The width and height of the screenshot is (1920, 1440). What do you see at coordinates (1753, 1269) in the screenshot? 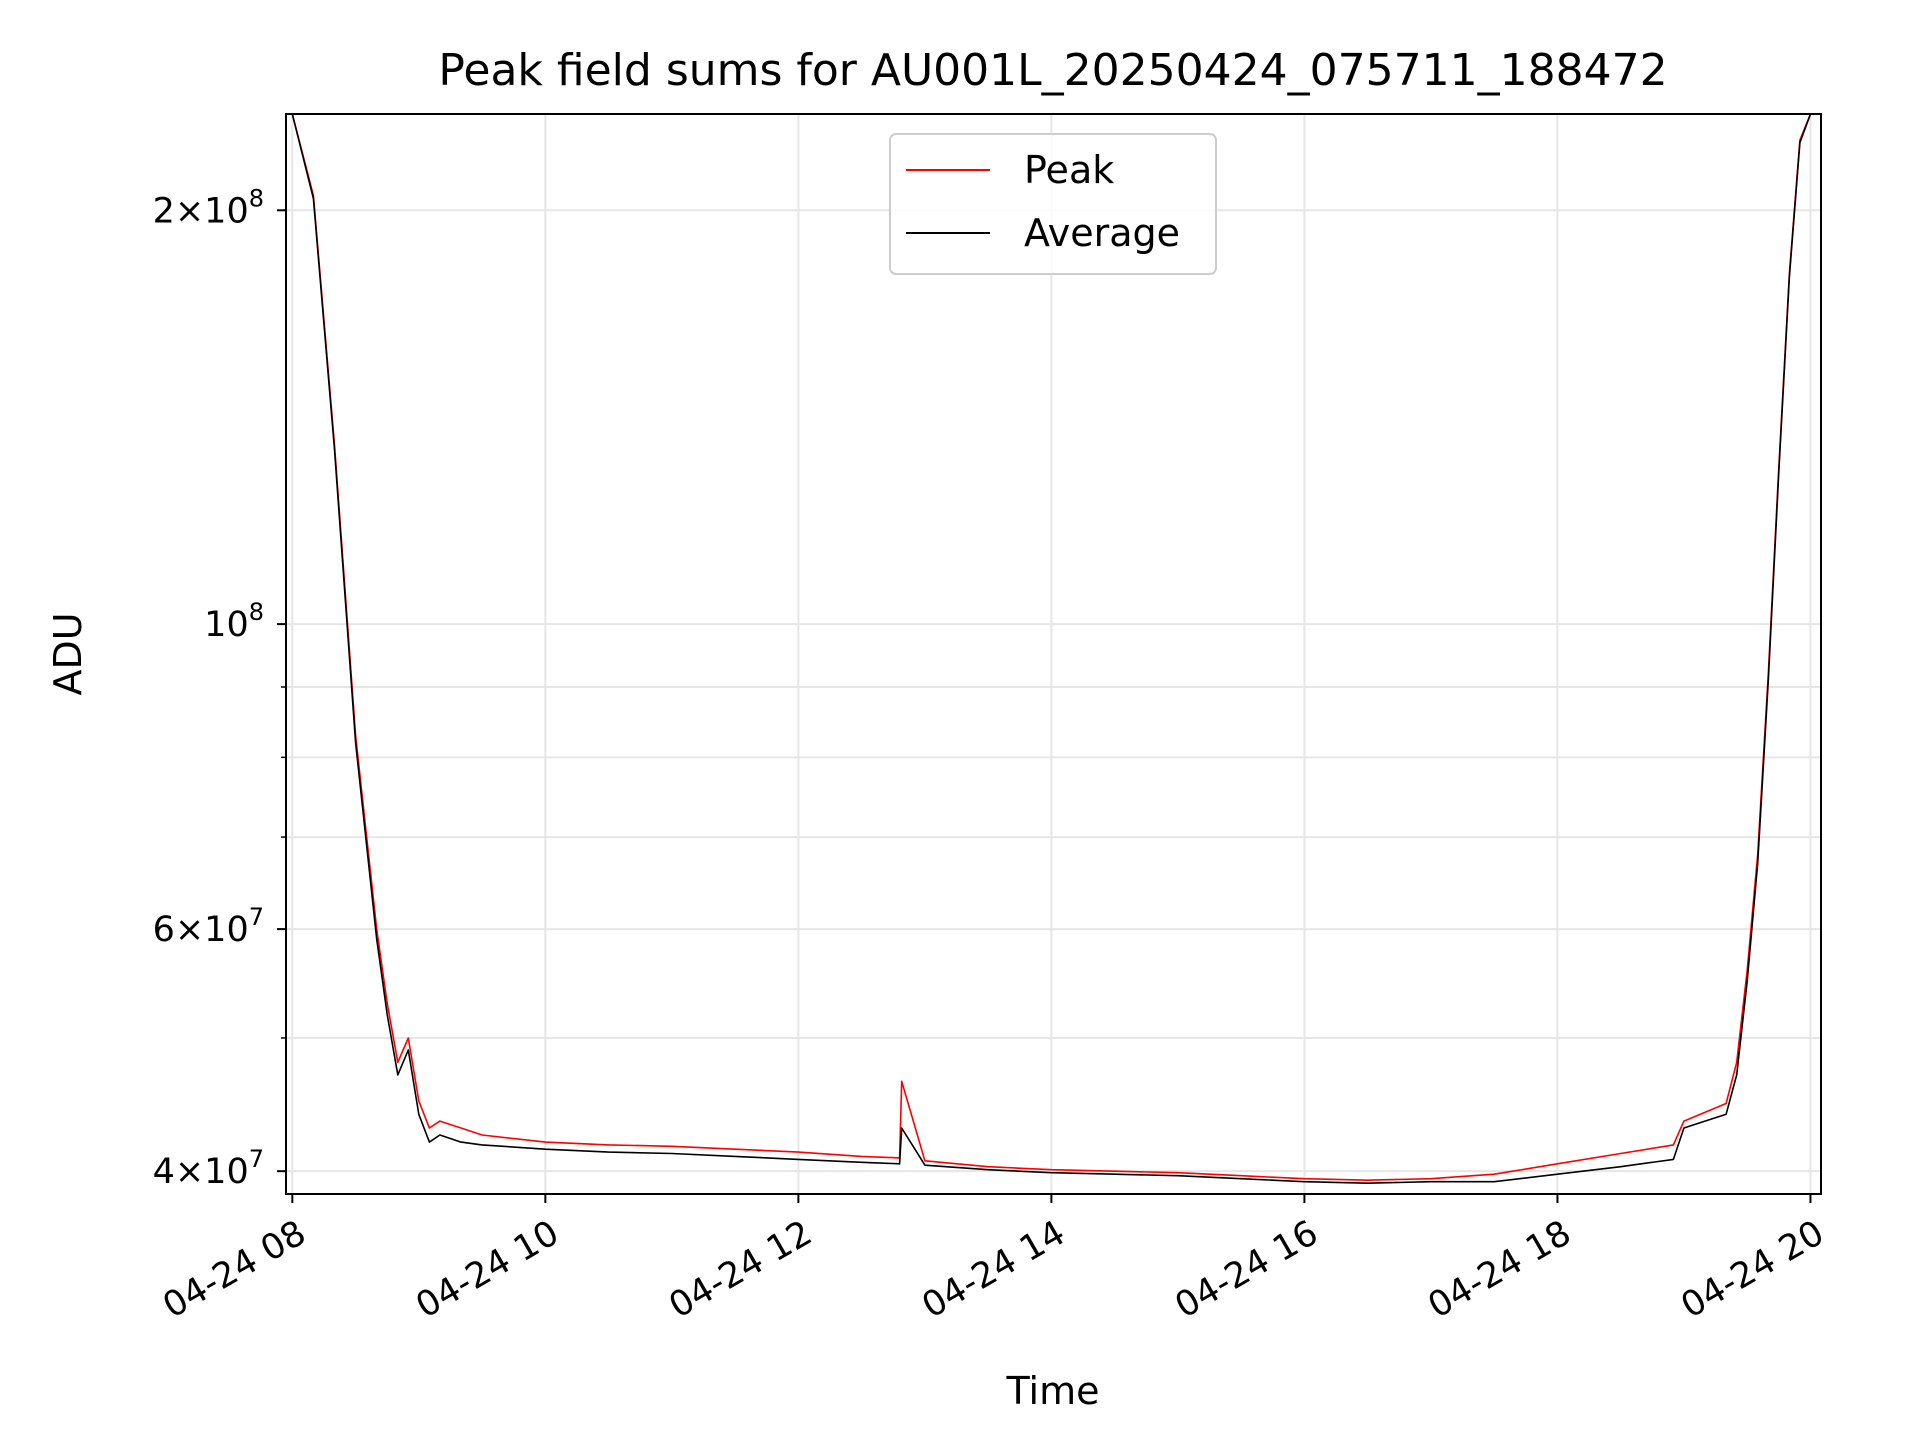
I see `x-tick-label: 04-24 20` at bounding box center [1753, 1269].